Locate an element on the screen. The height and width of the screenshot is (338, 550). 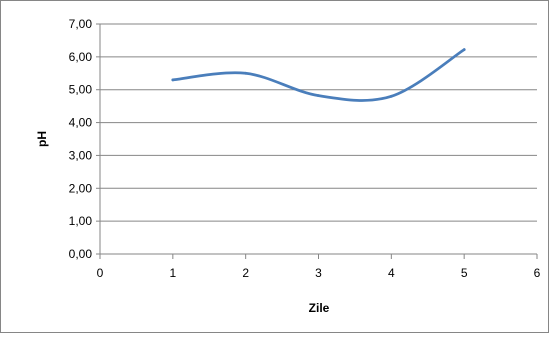
y-tick-label: 1,00 is located at coordinates (81, 221).